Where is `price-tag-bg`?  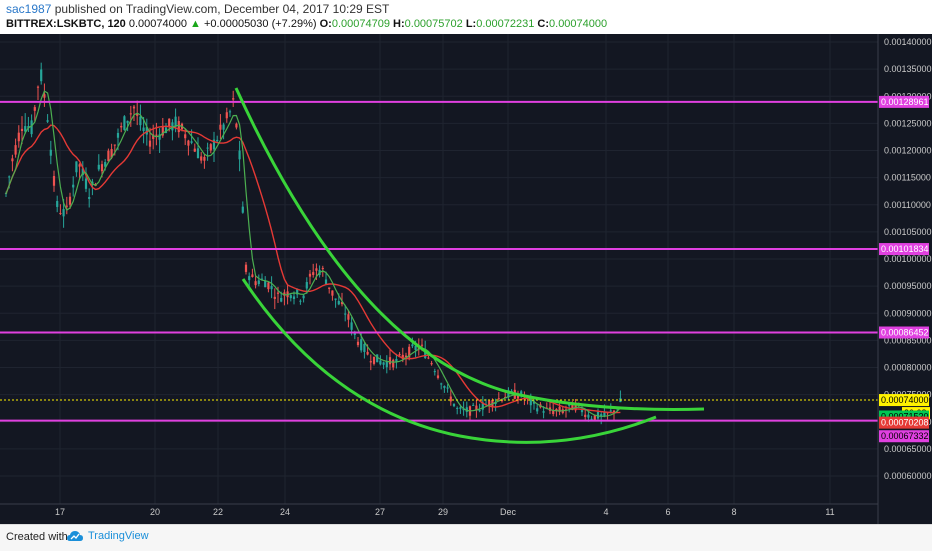
price-tag-bg is located at coordinates (904, 436).